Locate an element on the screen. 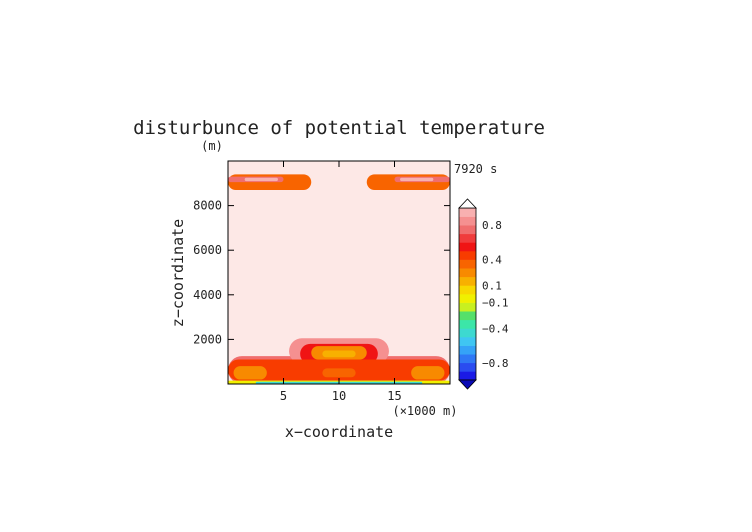  colorbar-label: 0.4 is located at coordinates (492, 260).